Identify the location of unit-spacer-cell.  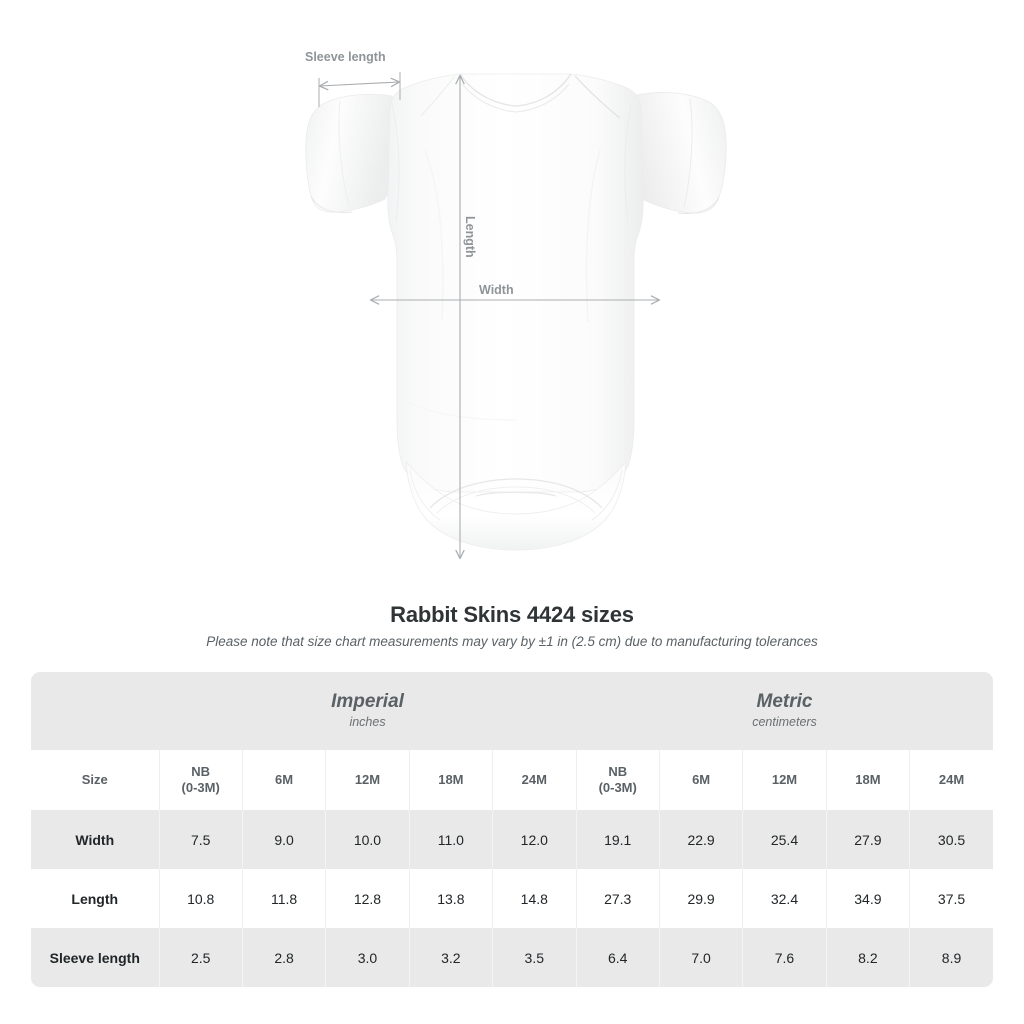
(95, 711).